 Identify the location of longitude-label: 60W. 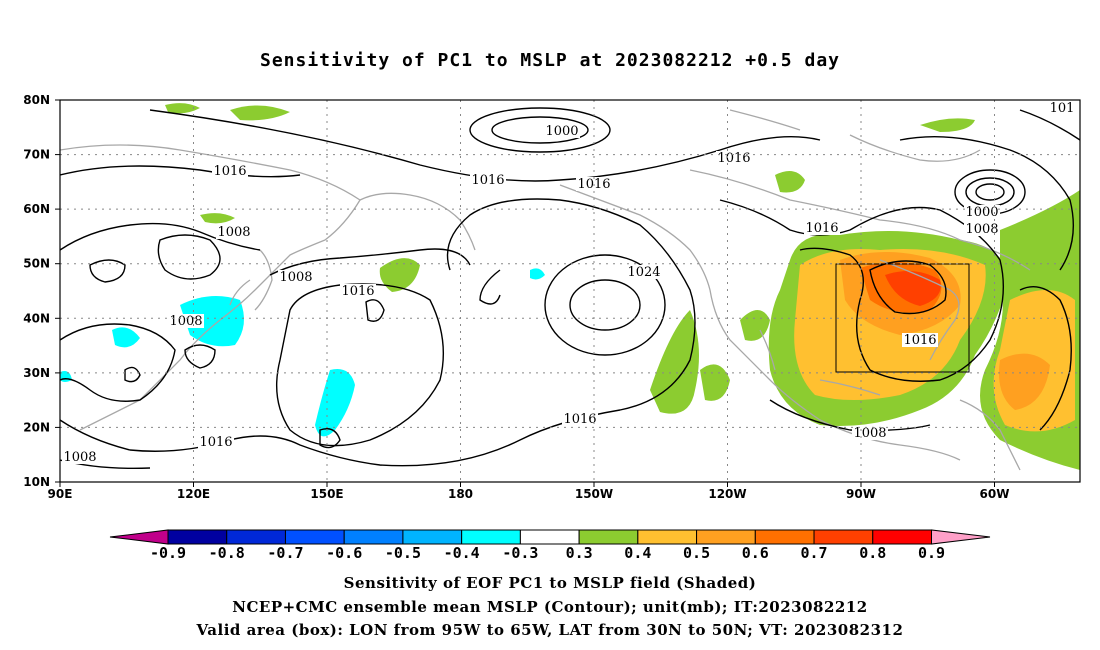
(995, 494).